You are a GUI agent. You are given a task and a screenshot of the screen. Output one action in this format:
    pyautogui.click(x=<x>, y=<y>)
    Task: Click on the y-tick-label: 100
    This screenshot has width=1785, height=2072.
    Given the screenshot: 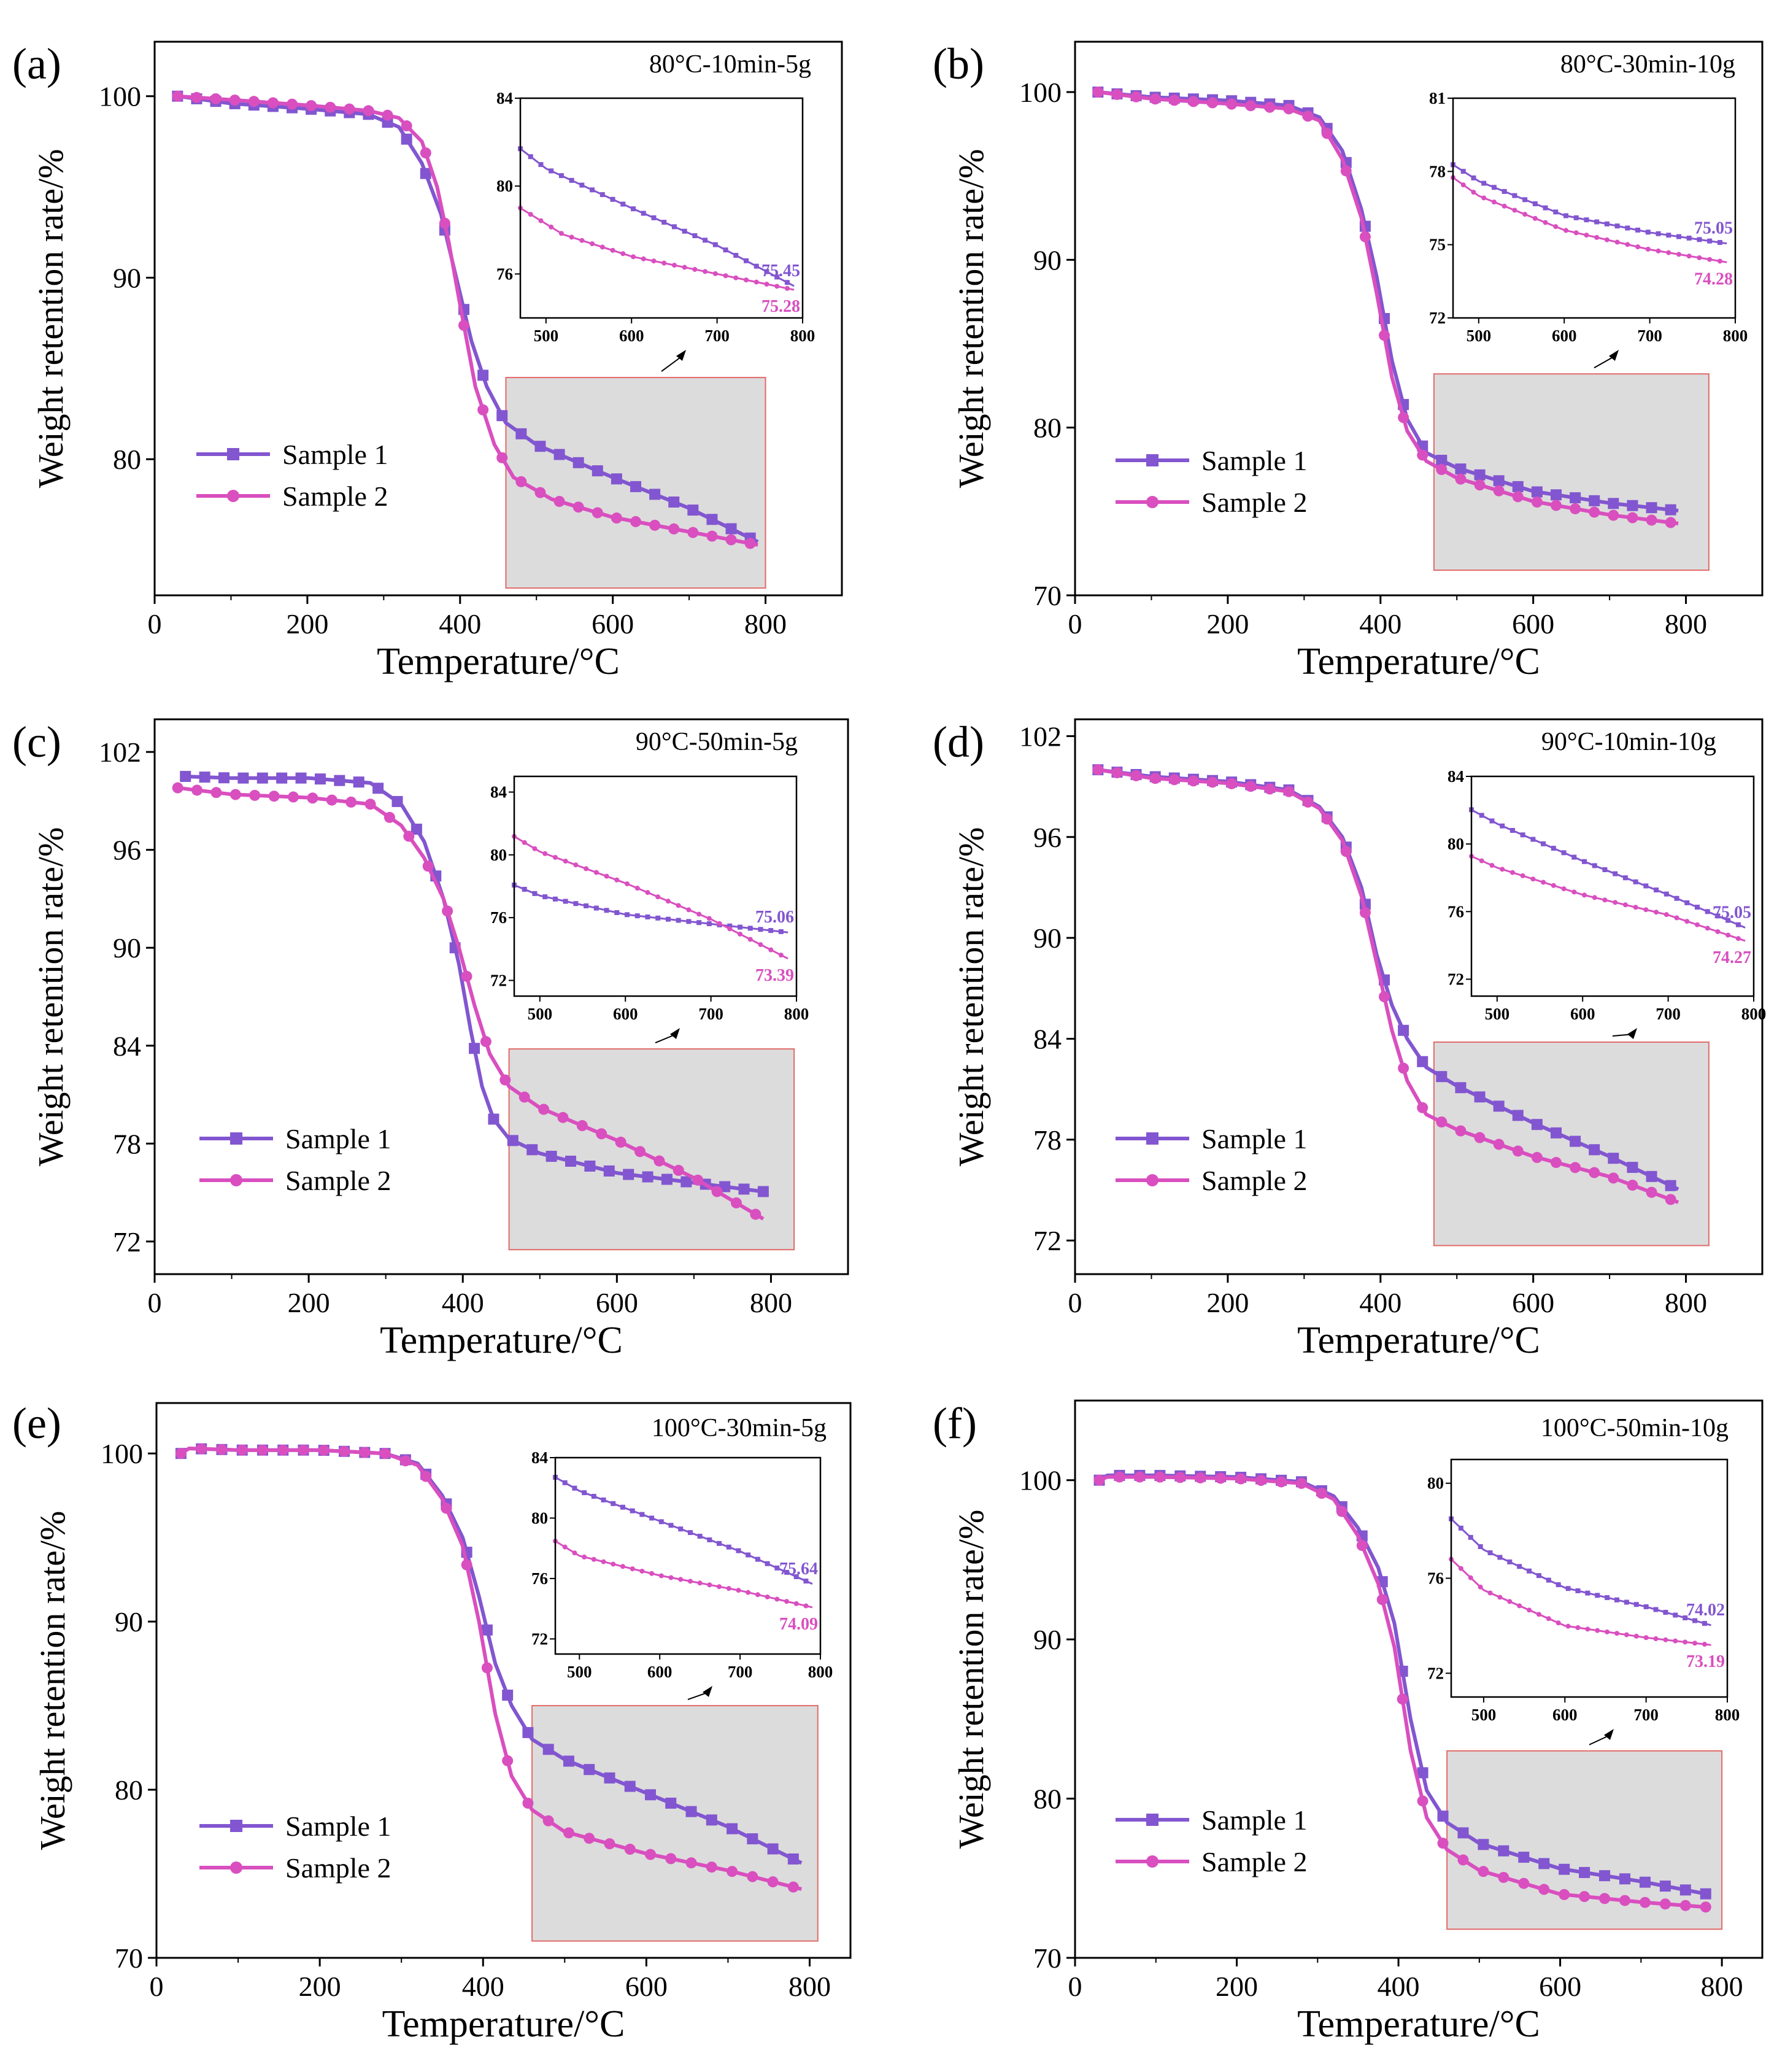 What is the action you would take?
    pyautogui.click(x=1040, y=1480)
    